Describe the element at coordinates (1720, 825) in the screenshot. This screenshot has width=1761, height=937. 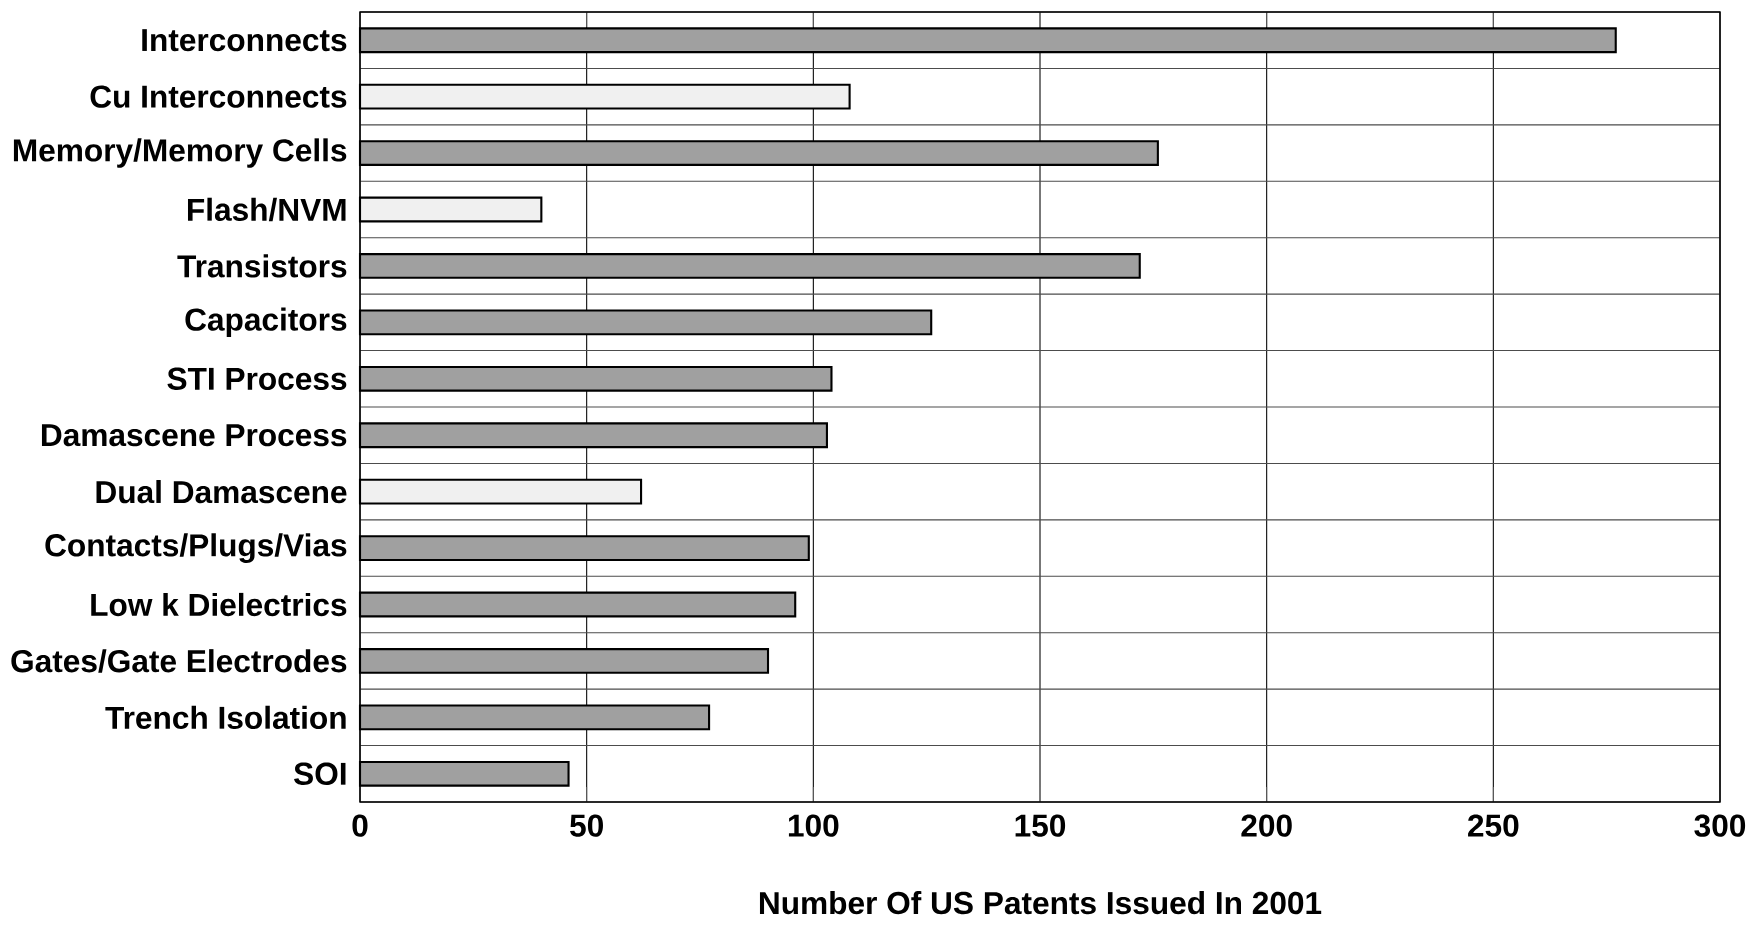
I see `x-tick-label: 300` at that location.